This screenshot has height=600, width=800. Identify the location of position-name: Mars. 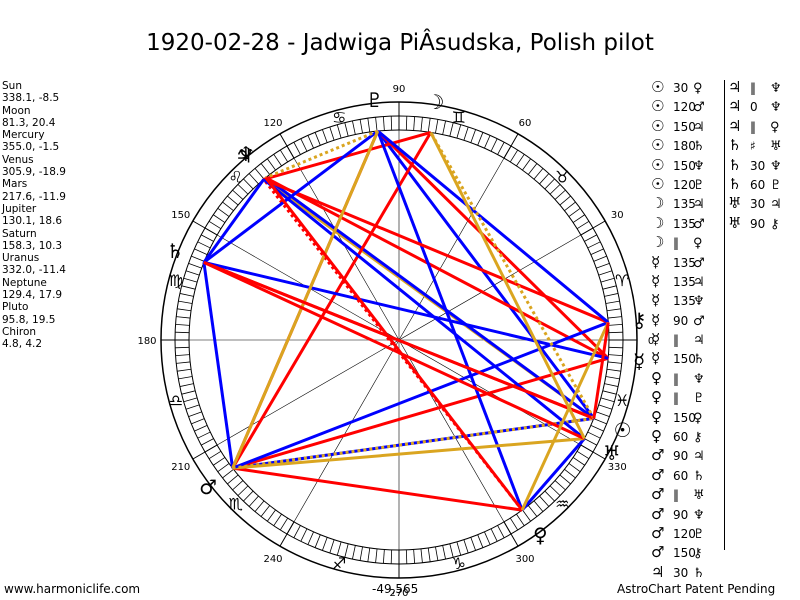
(15, 184).